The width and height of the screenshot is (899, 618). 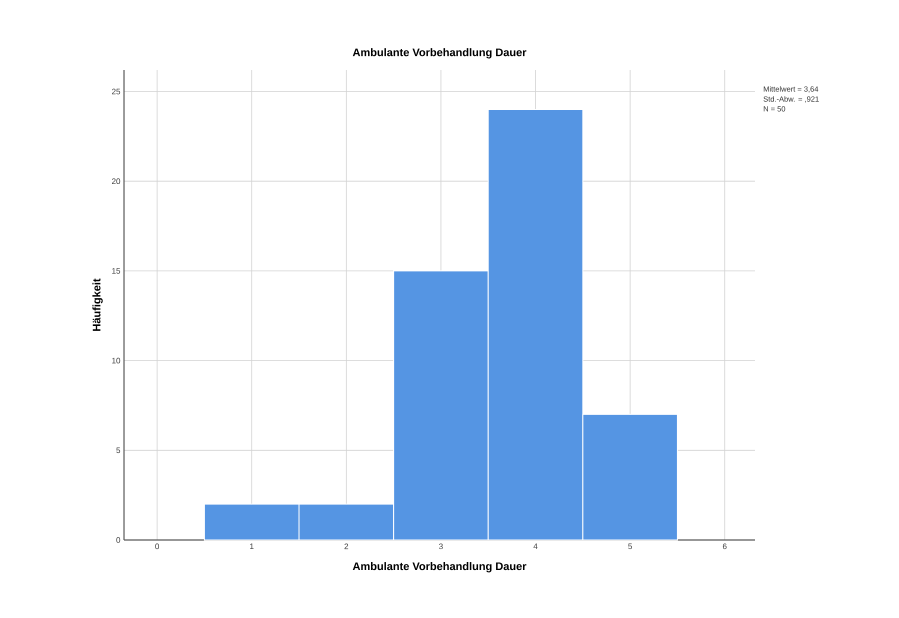 I want to click on y-tick-label: 25, so click(x=116, y=91).